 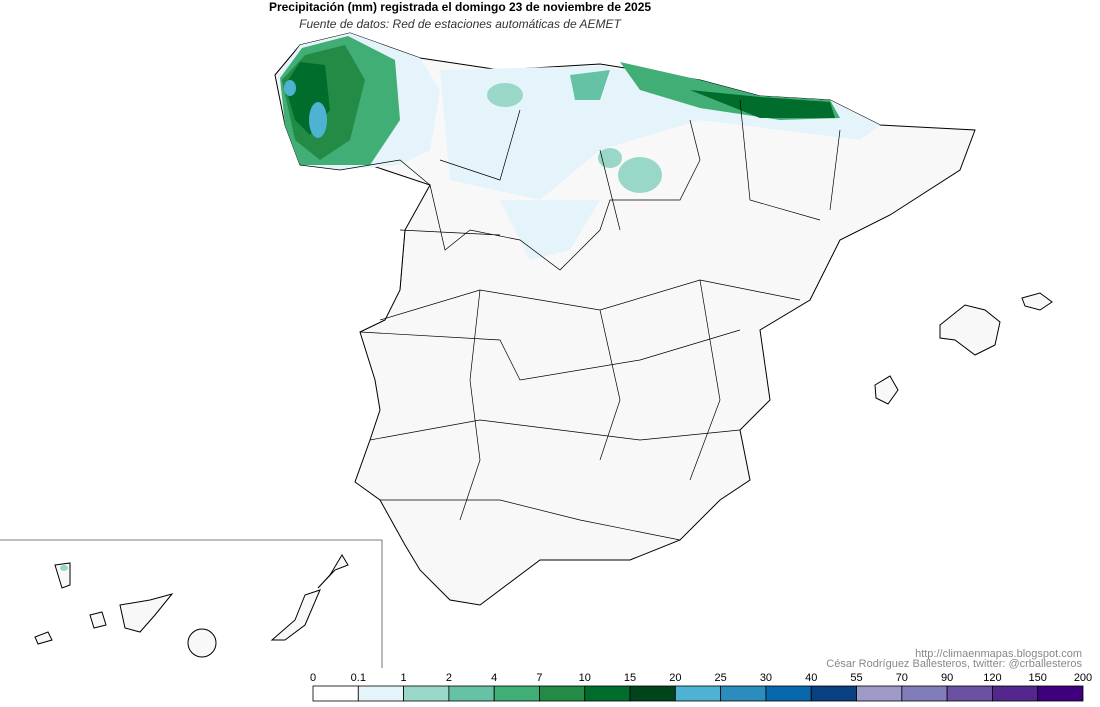 I want to click on colorbar-tick-label: 0.1, so click(x=358, y=678).